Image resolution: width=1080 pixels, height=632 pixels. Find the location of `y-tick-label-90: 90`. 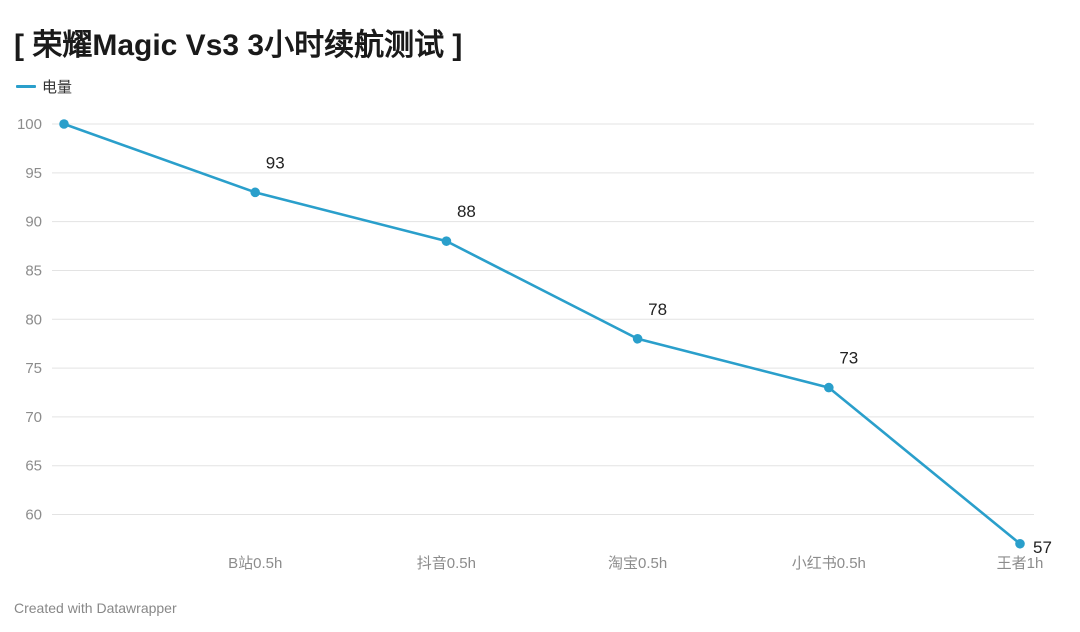

y-tick-label-90: 90 is located at coordinates (33, 222).